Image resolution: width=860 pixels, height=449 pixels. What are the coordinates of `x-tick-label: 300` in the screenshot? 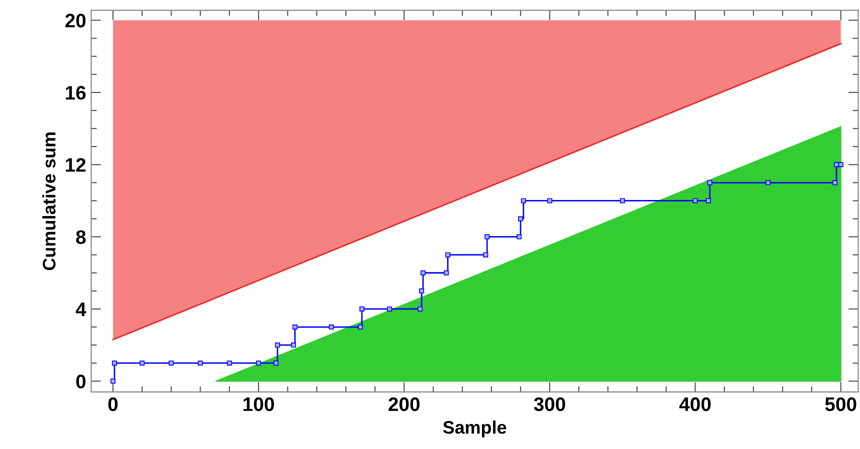 It's located at (550, 404).